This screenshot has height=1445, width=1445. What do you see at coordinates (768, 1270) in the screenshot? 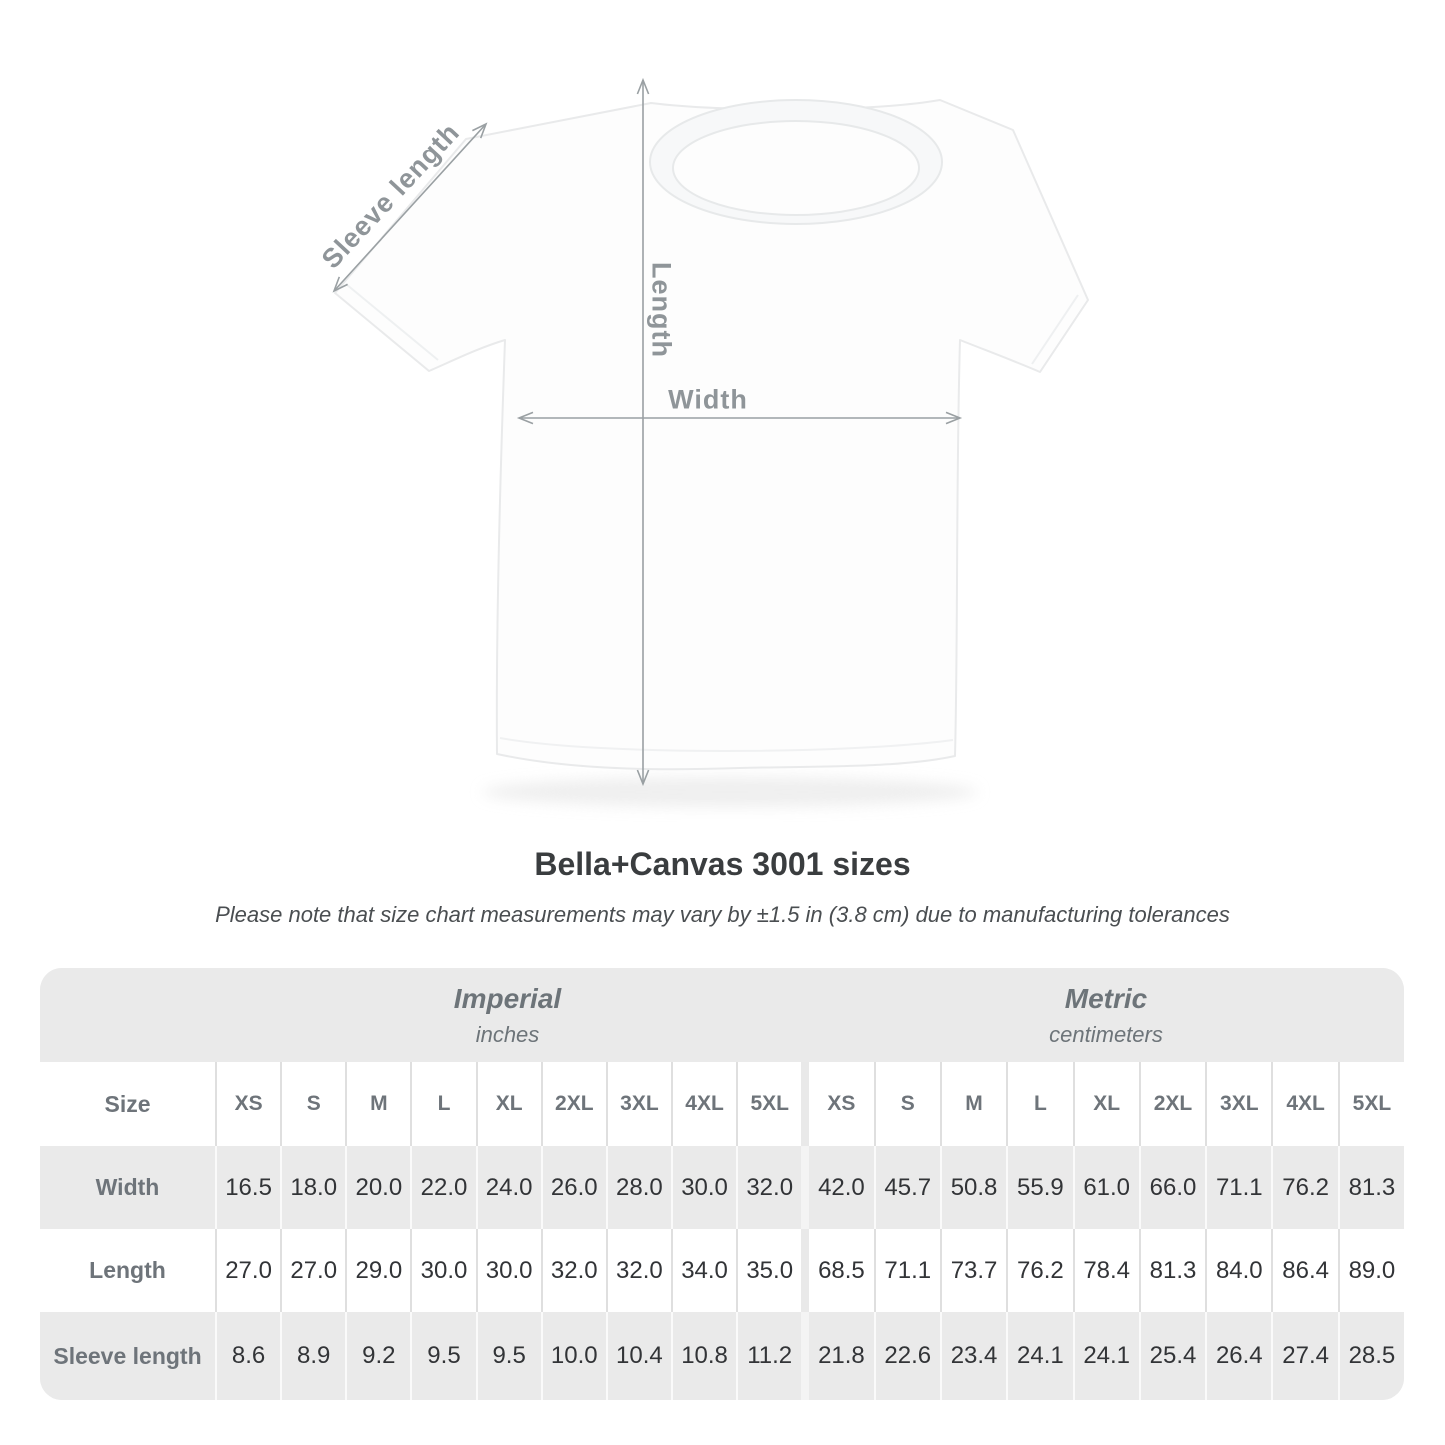
I see `value-cell: 35.0` at bounding box center [768, 1270].